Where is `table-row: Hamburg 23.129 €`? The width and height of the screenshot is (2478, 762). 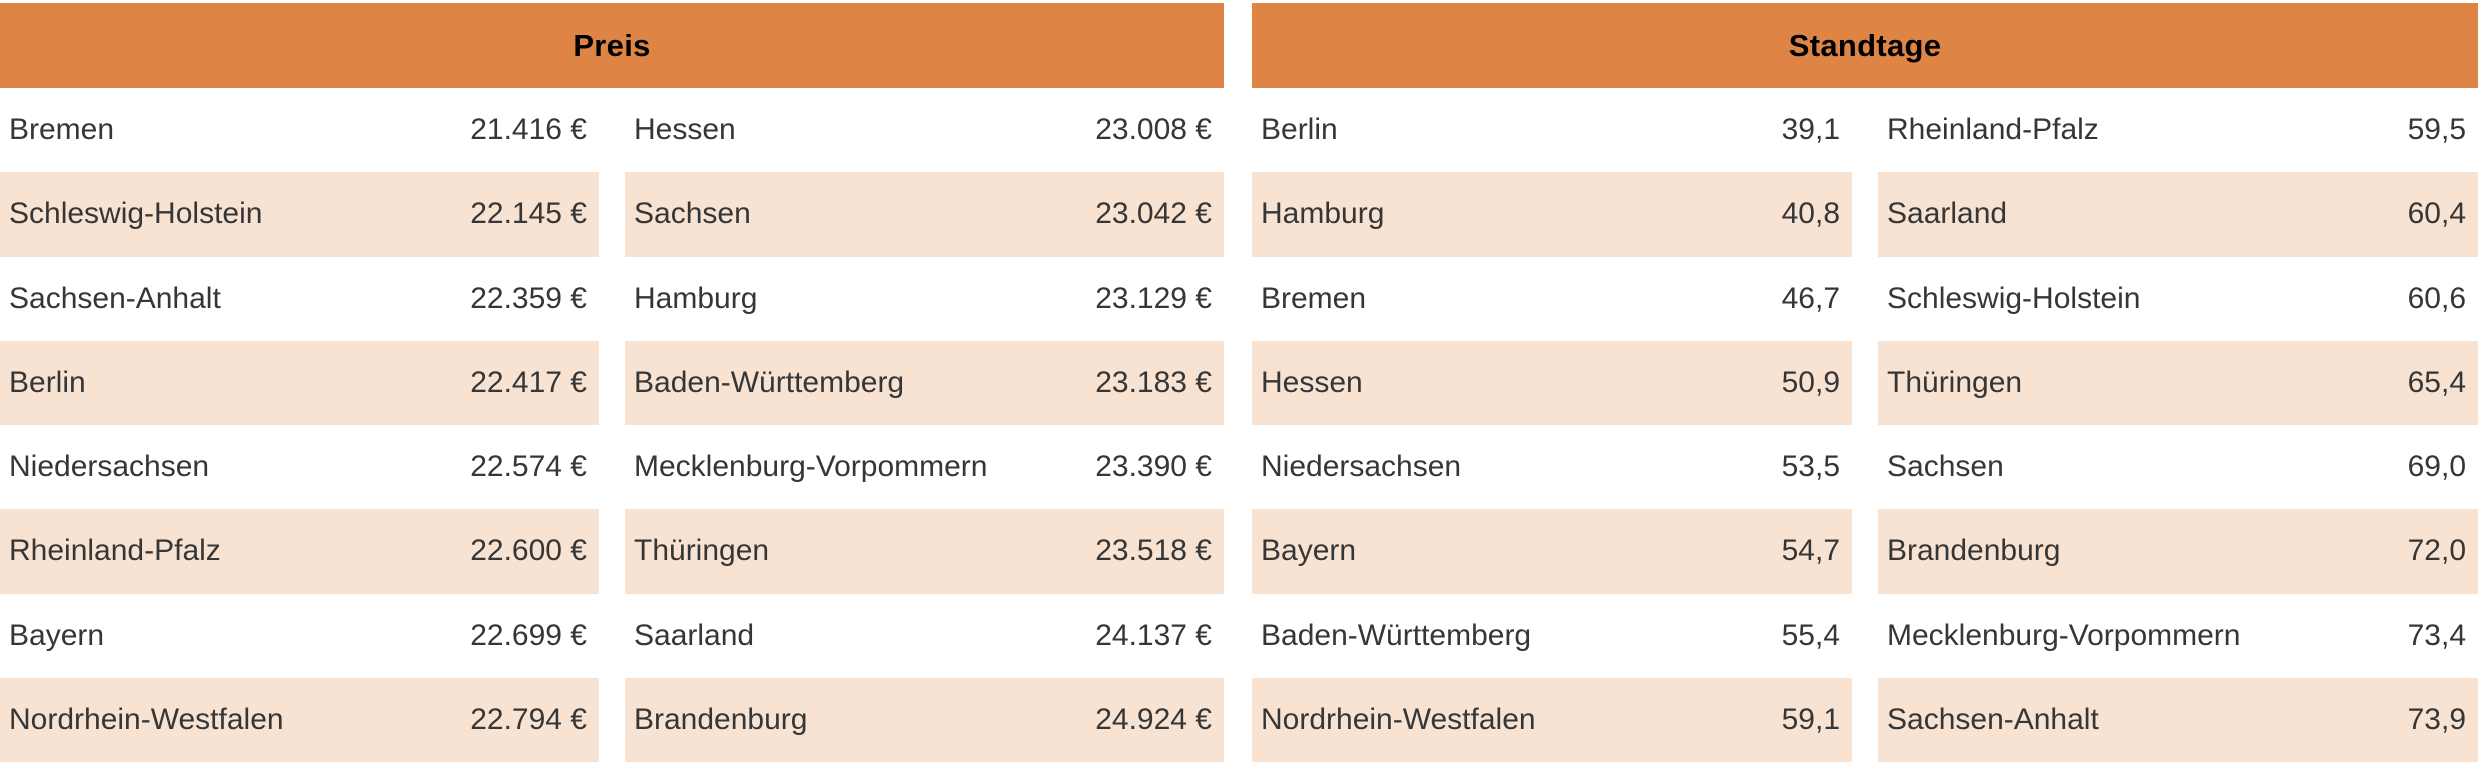 table-row: Hamburg 23.129 € is located at coordinates (924, 298).